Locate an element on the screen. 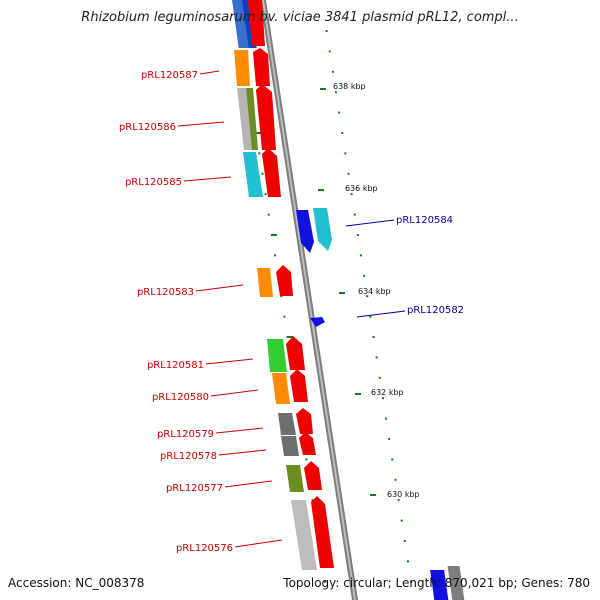 The width and height of the screenshot is (600, 600). kbp-scale: 638 kbp 636 kbp 634 kbp 632 kbp 630 kbp is located at coordinates (369, 290).